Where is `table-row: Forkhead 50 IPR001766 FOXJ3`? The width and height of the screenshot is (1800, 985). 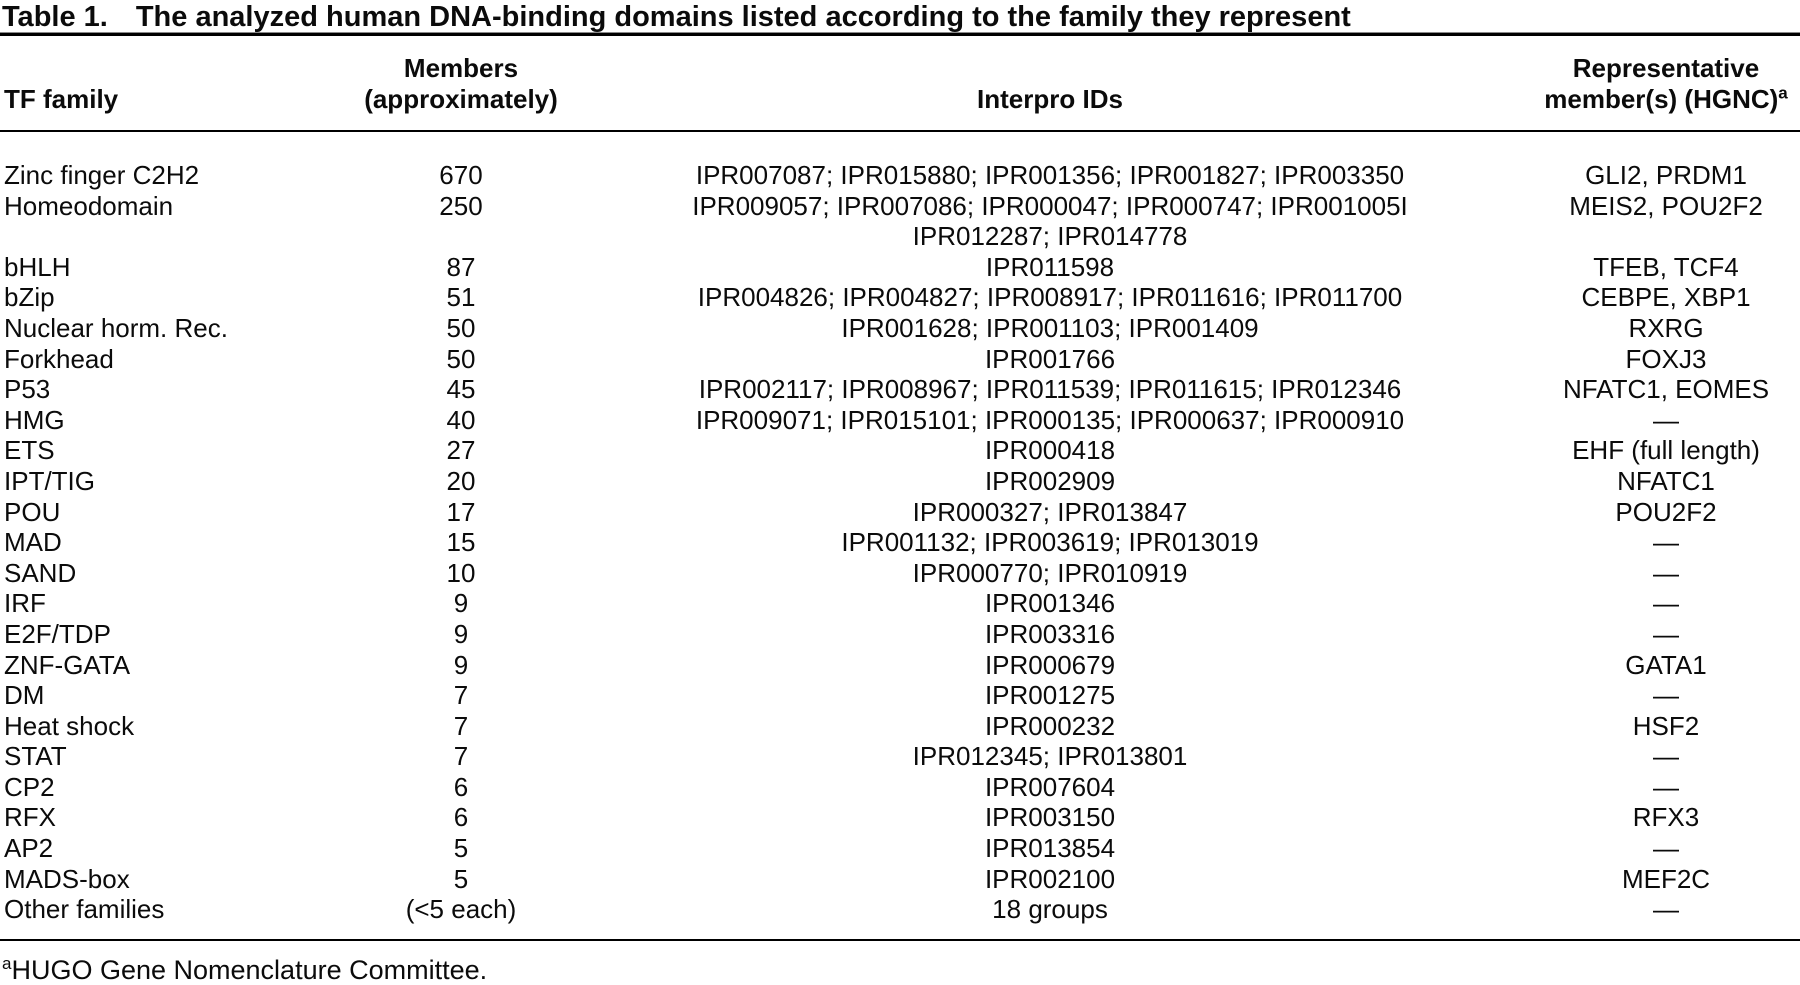
table-row: Forkhead 50 IPR001766 FOXJ3 is located at coordinates (900, 359).